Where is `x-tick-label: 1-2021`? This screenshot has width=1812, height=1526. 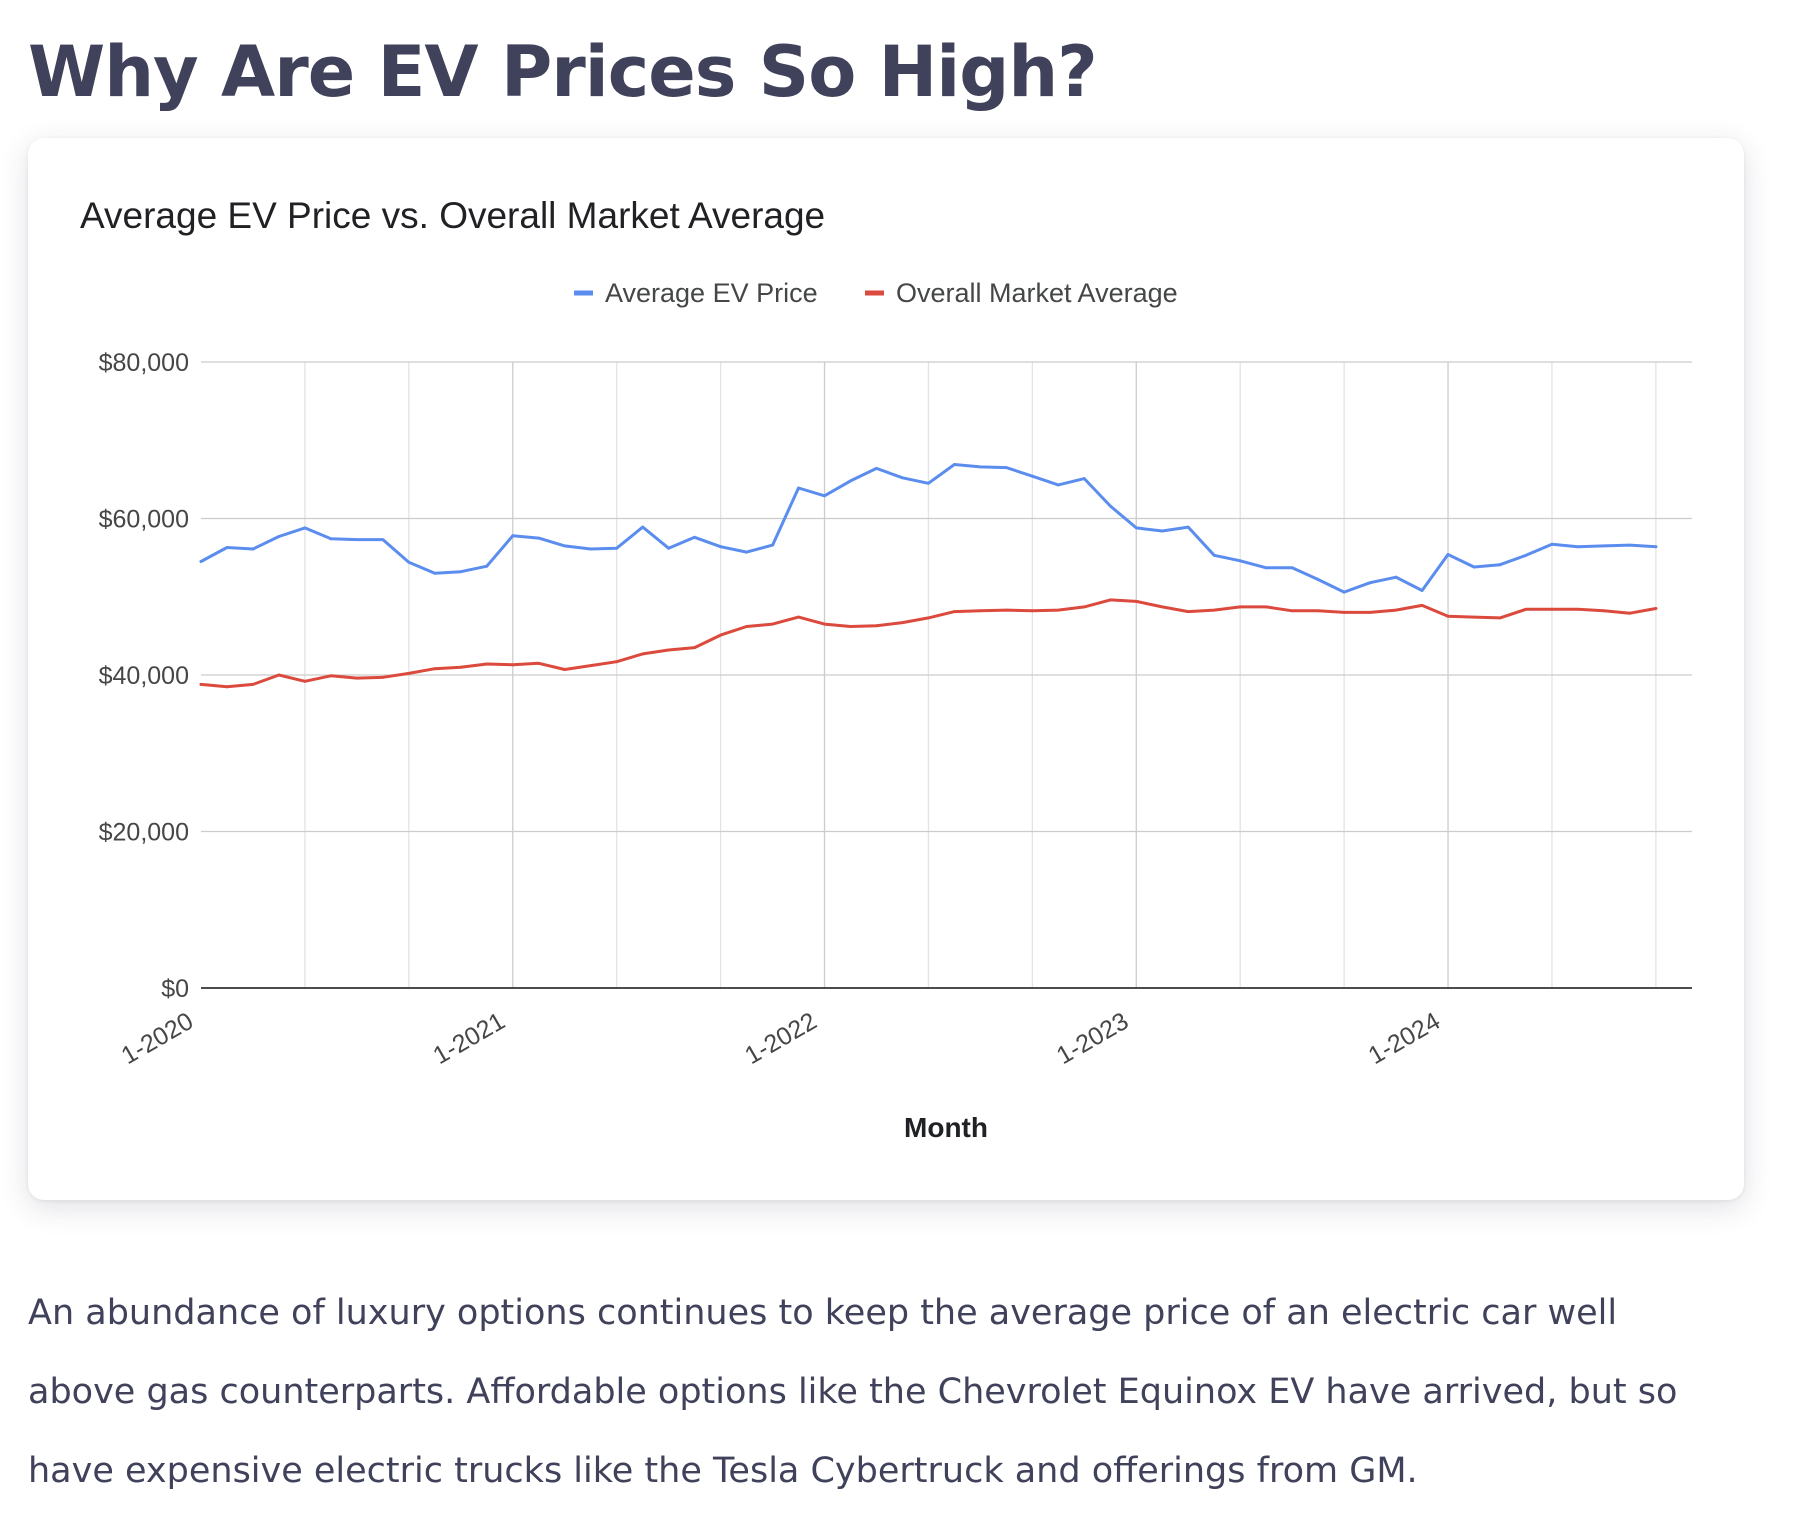
x-tick-label: 1-2021 is located at coordinates (468, 1038).